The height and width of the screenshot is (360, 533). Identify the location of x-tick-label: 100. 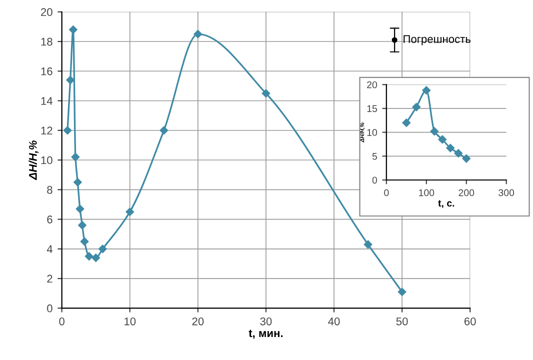
(426, 192).